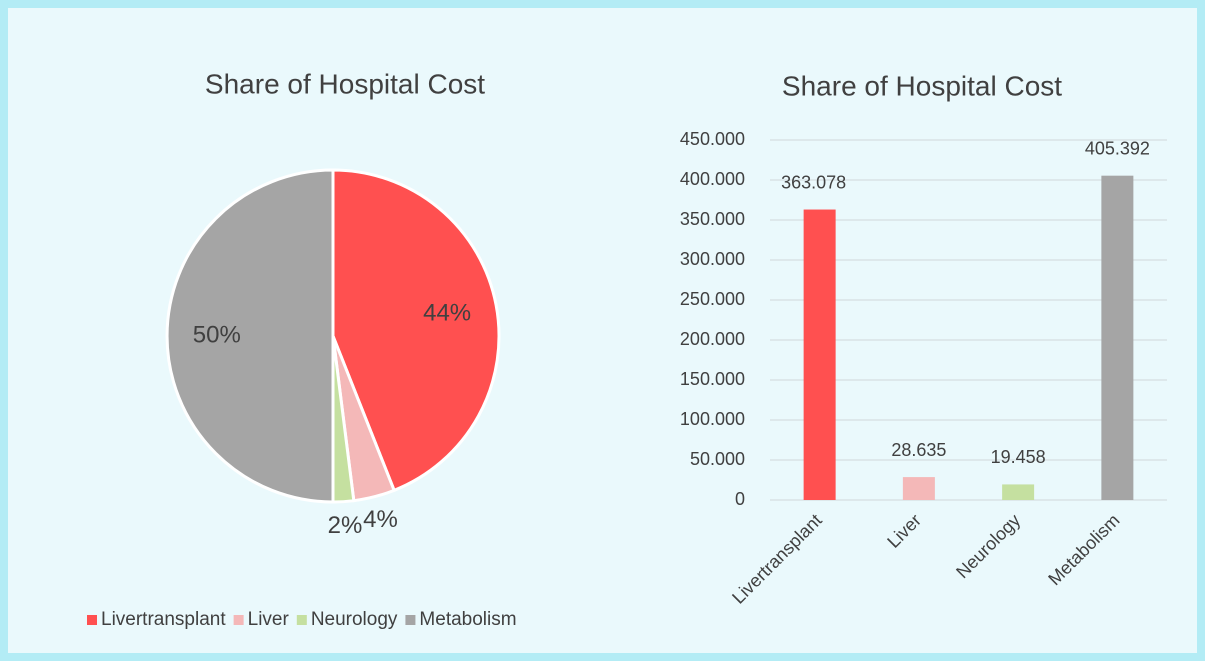 The image size is (1205, 661). I want to click on y-tick-label: 400.000, so click(712, 179).